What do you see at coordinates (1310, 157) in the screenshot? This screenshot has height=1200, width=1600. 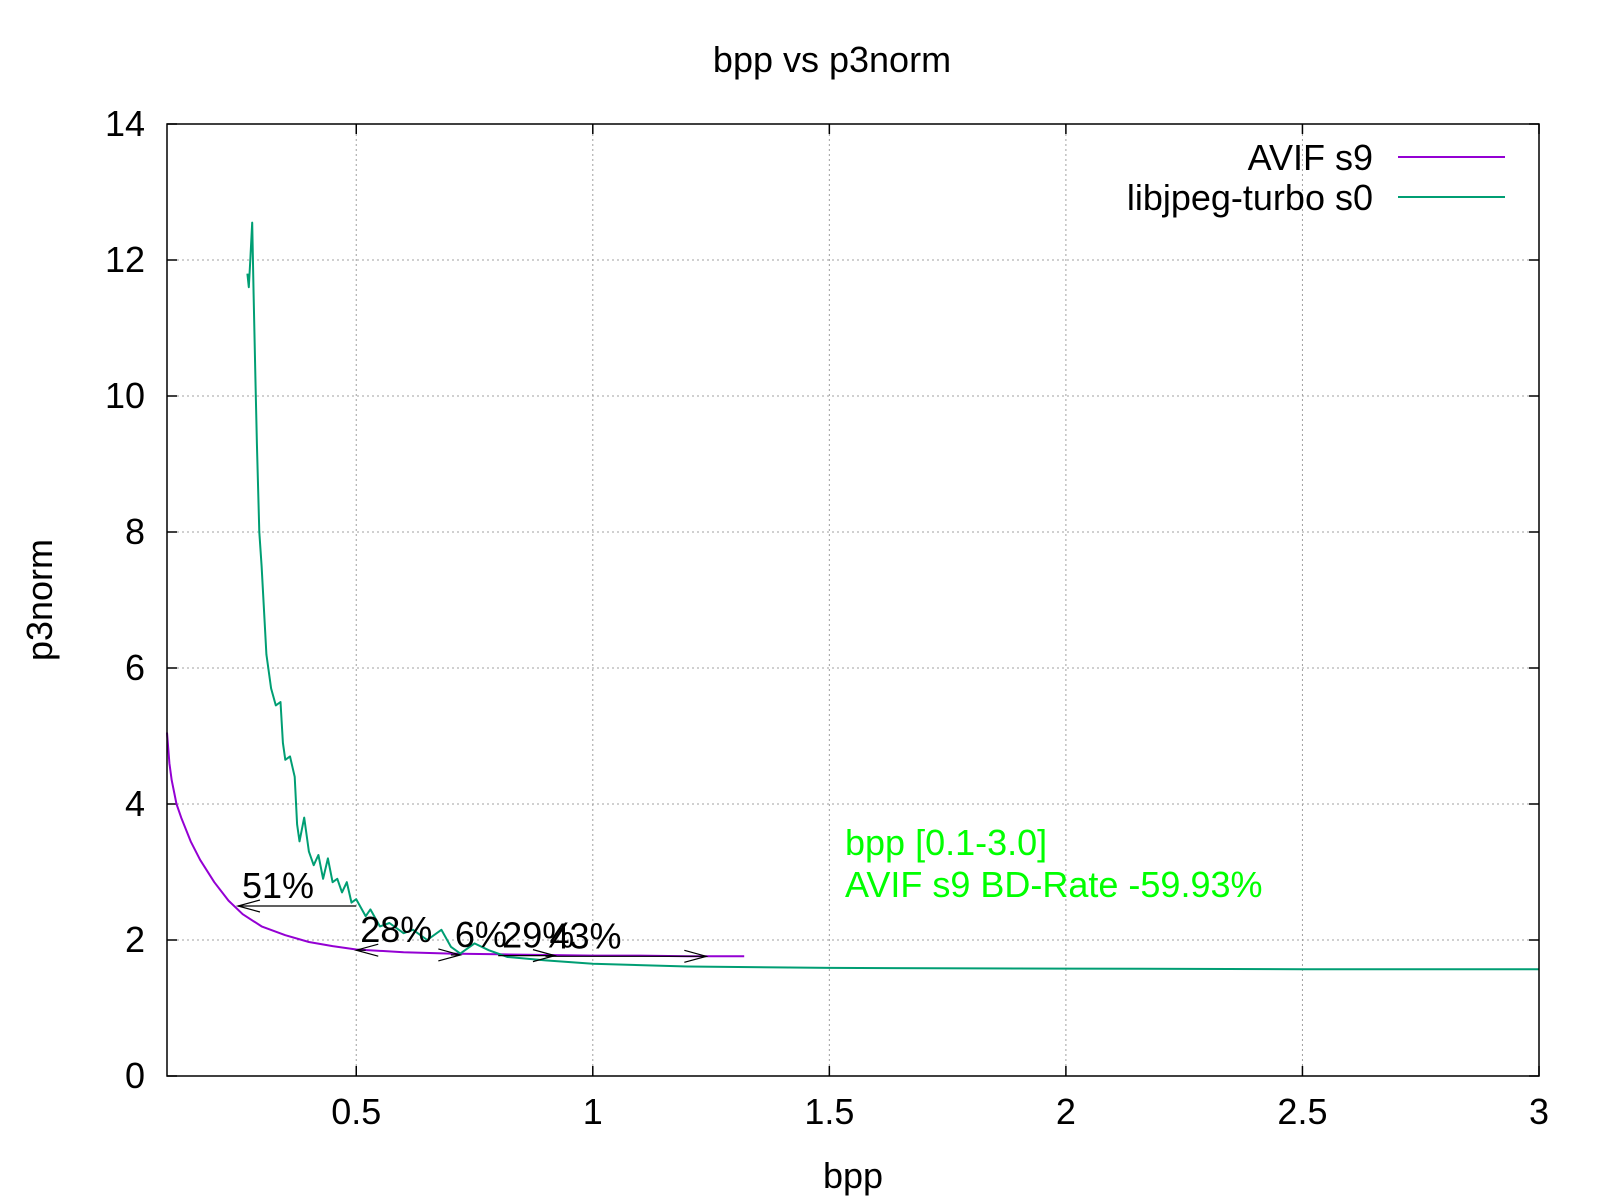 I see `legend-label: AVIF s9` at bounding box center [1310, 157].